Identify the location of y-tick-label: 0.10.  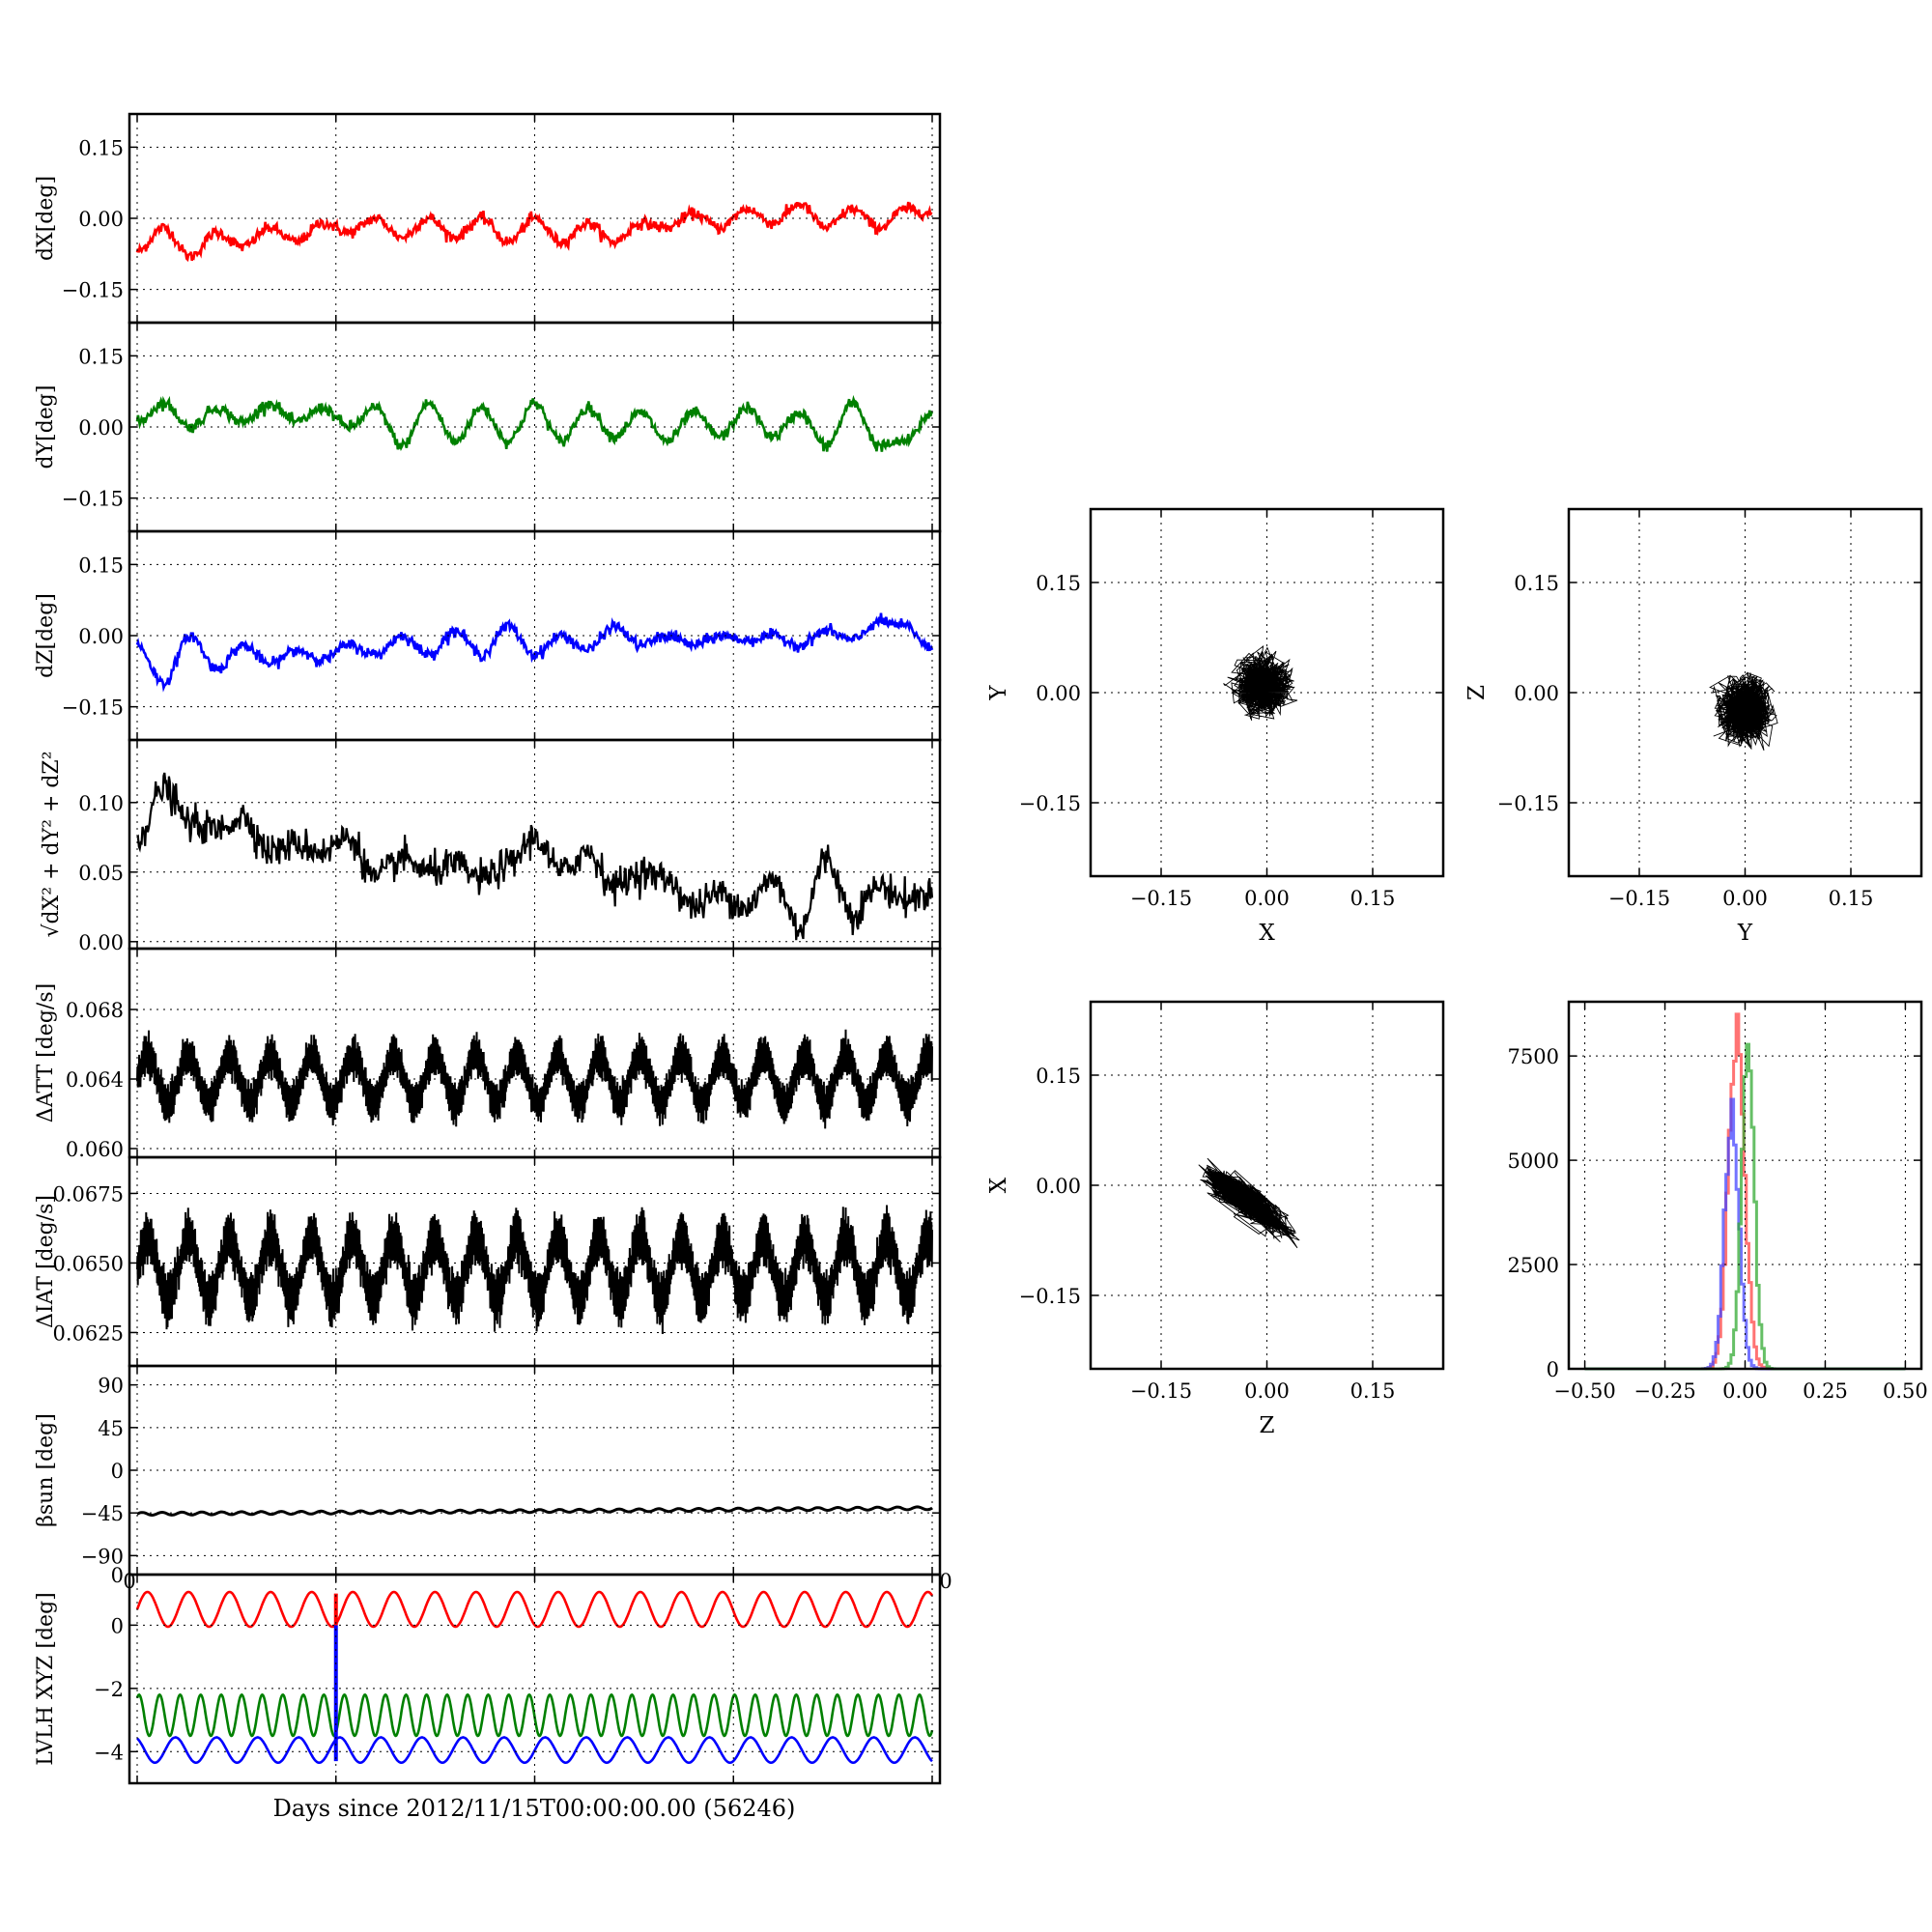
(101, 803).